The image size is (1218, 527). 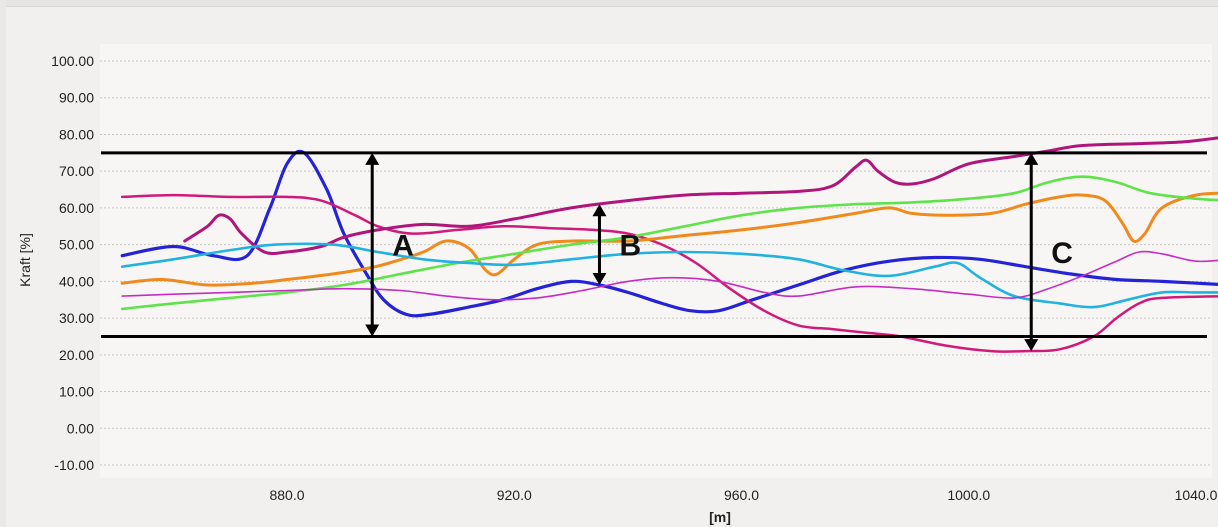 I want to click on y-tick-label: 40.00, so click(x=76, y=281).